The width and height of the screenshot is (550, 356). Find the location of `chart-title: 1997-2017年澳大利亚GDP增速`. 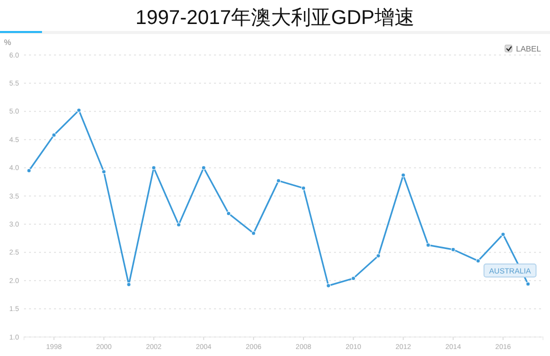

chart-title: 1997-2017年澳大利亚GDP增速 is located at coordinates (275, 18).